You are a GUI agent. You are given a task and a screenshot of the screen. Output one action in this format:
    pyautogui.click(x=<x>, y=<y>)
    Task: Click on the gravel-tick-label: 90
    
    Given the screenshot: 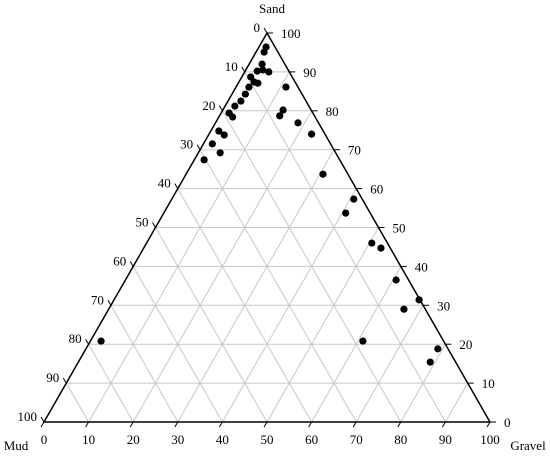 What is the action you would take?
    pyautogui.click(x=445, y=439)
    